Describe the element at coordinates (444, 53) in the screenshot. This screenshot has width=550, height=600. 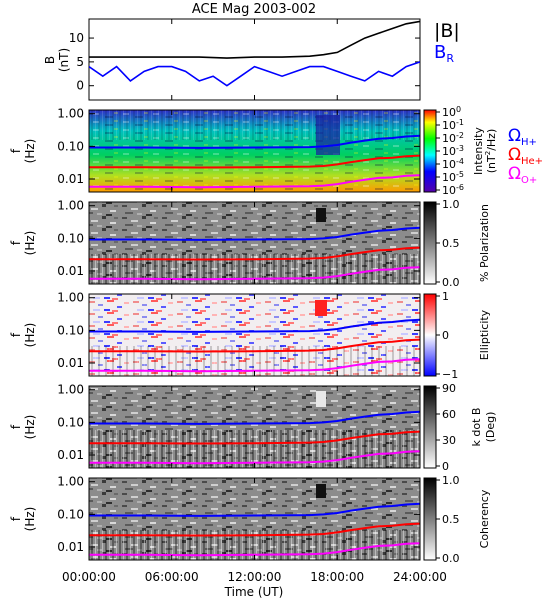
I see `legend-label-B-radial: BR` at that location.